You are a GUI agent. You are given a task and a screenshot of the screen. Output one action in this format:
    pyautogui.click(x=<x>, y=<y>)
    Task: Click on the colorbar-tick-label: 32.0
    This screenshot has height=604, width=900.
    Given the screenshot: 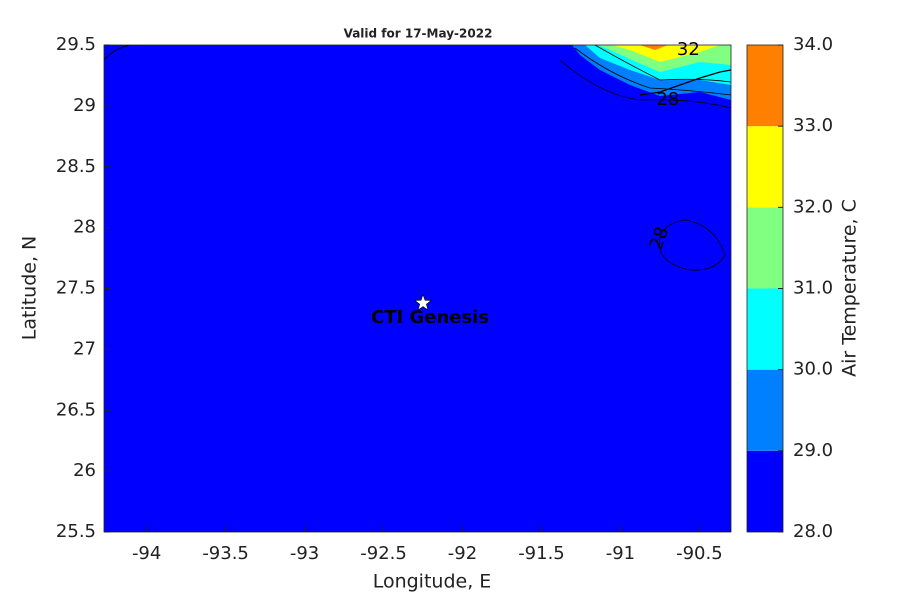 What is the action you would take?
    pyautogui.click(x=813, y=206)
    